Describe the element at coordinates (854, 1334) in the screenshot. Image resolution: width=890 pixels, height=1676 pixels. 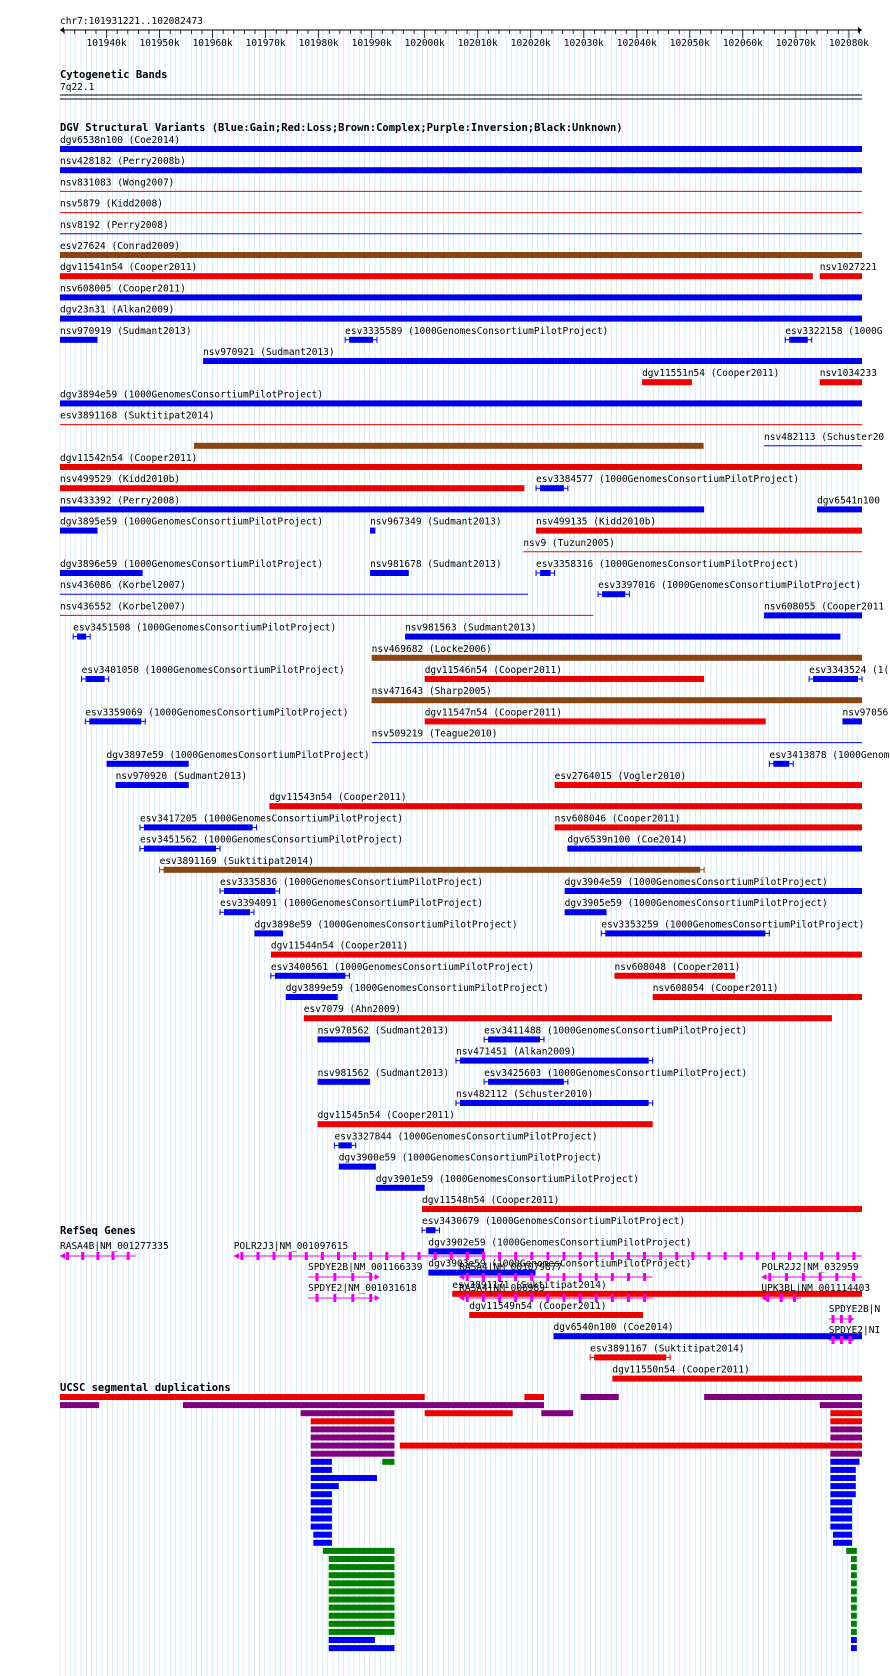
I see `refseq-gene: SPDYE2|NI` at that location.